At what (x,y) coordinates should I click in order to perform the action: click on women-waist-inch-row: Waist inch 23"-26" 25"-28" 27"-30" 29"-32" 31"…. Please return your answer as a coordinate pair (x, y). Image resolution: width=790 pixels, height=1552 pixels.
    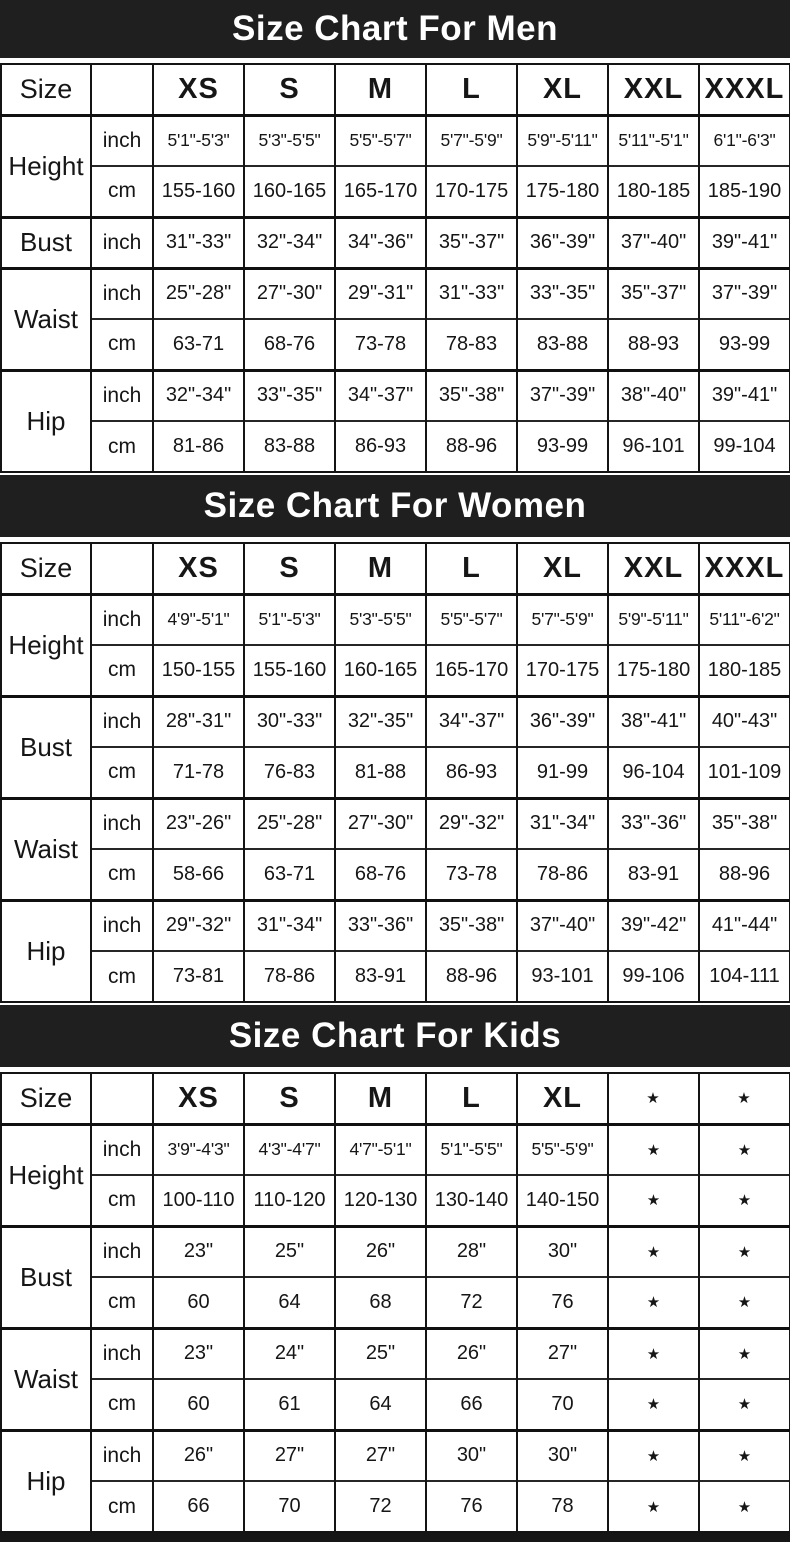
    Looking at the image, I should click on (395, 849).